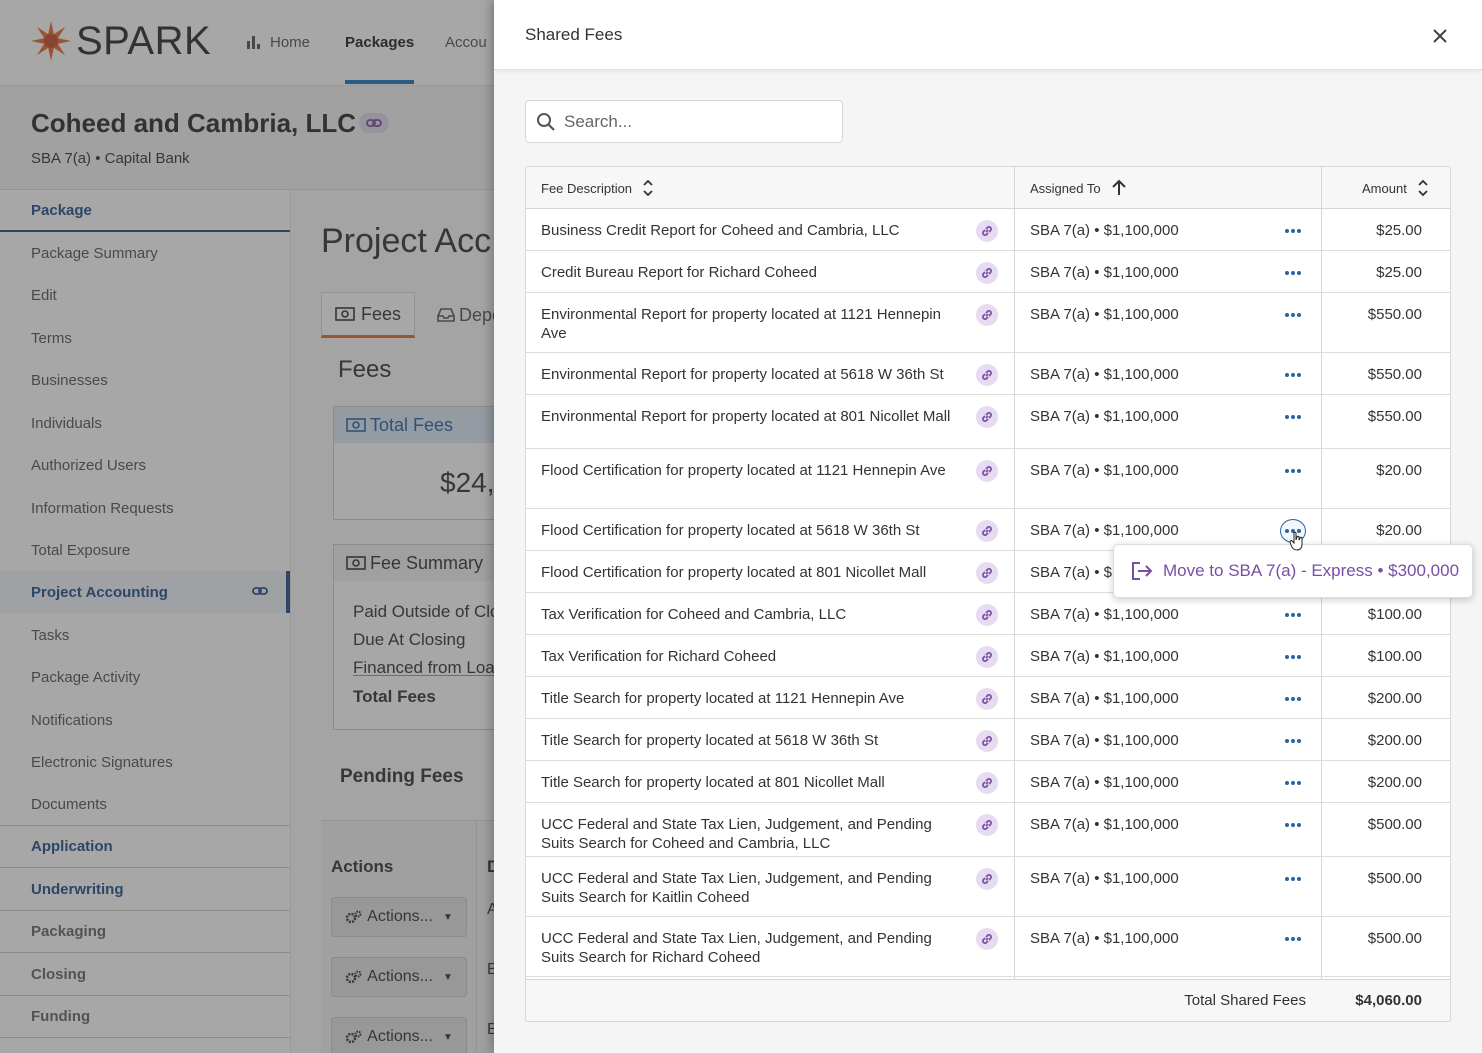 This screenshot has width=1482, height=1053. I want to click on sort-ascending-icon, so click(1118, 187).